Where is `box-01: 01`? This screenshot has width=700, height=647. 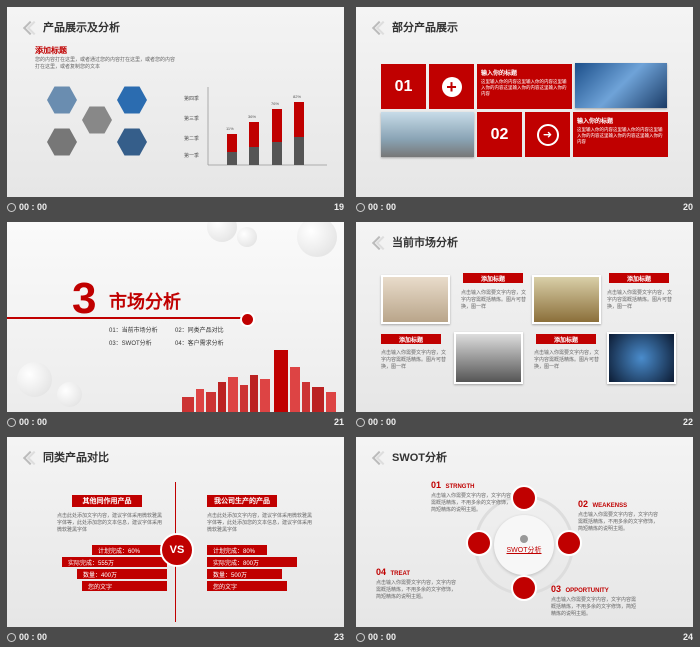 box-01: 01 is located at coordinates (403, 86).